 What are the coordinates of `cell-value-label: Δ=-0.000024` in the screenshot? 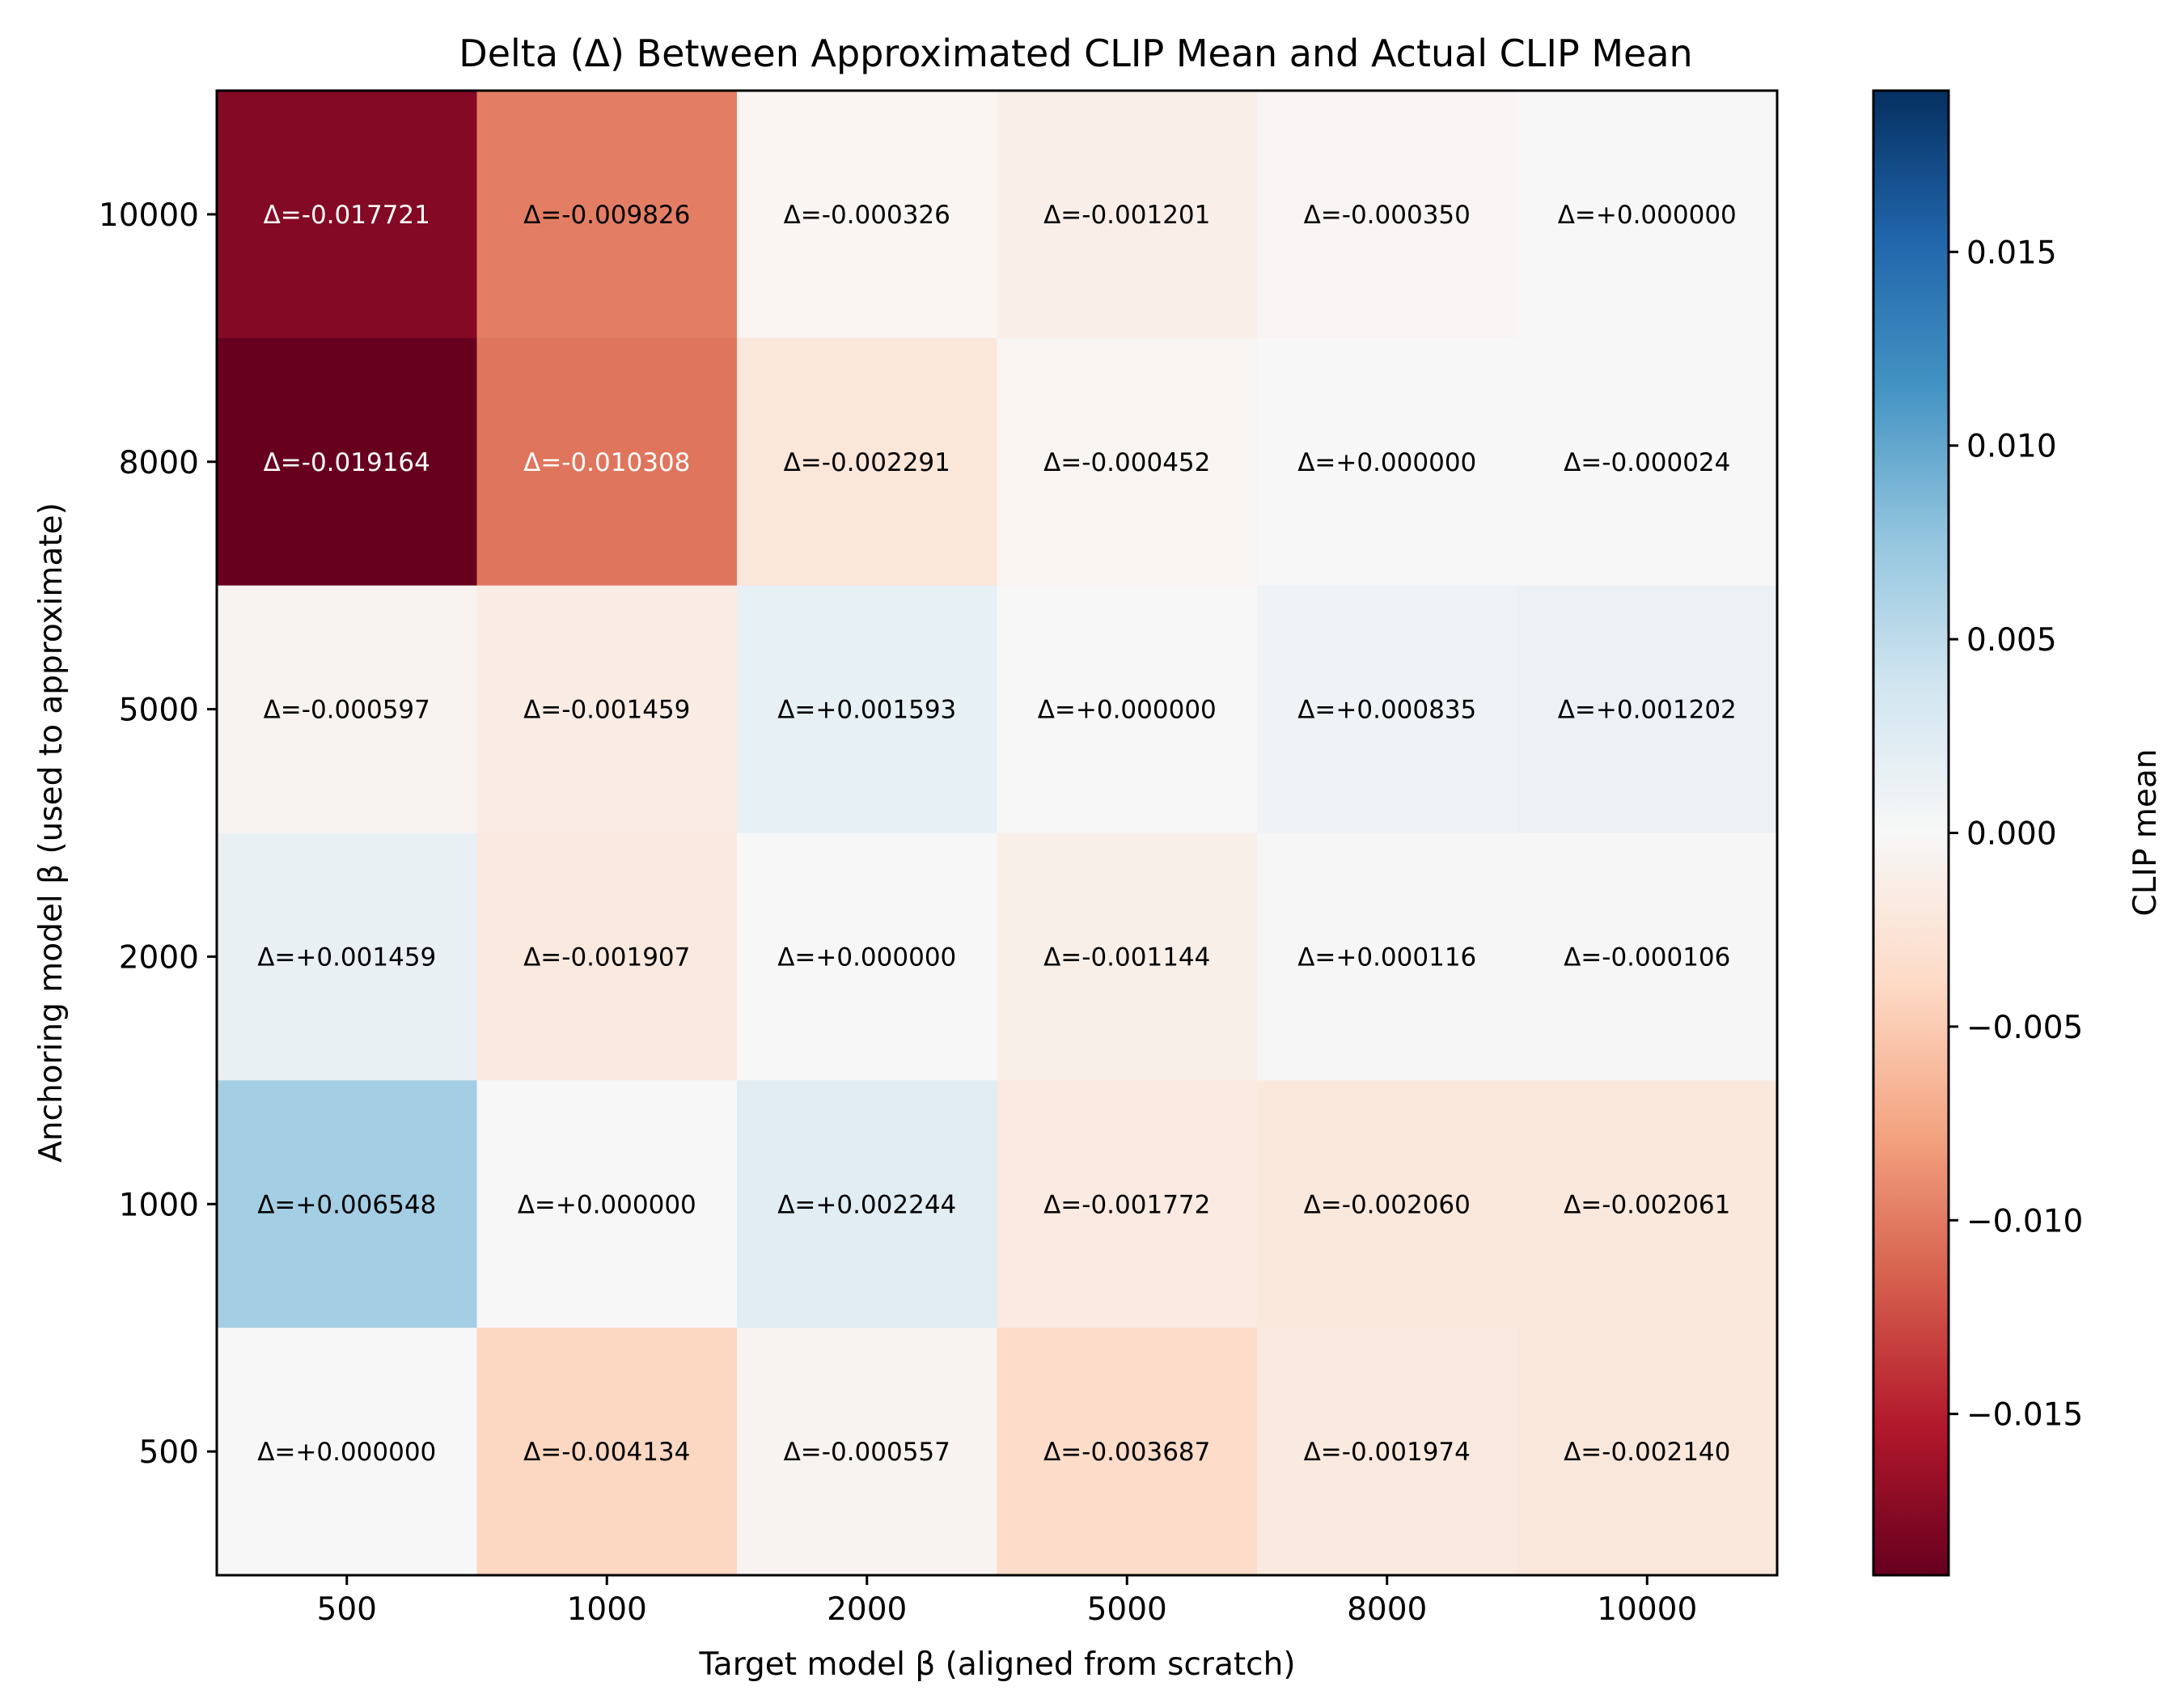 It's located at (1647, 462).